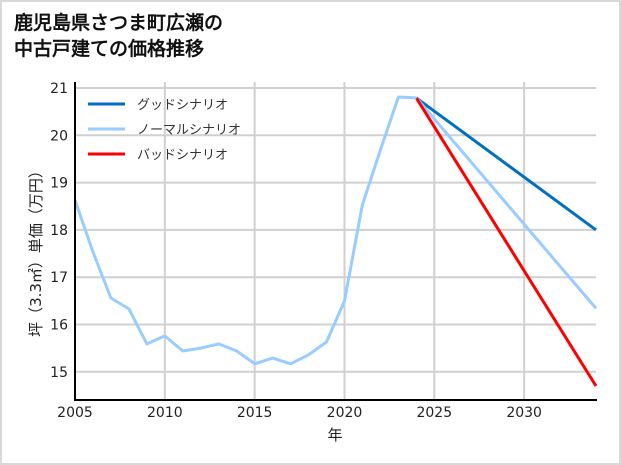 This screenshot has width=621, height=465. What do you see at coordinates (75, 413) in the screenshot?
I see `x-tick-label: 2005` at bounding box center [75, 413].